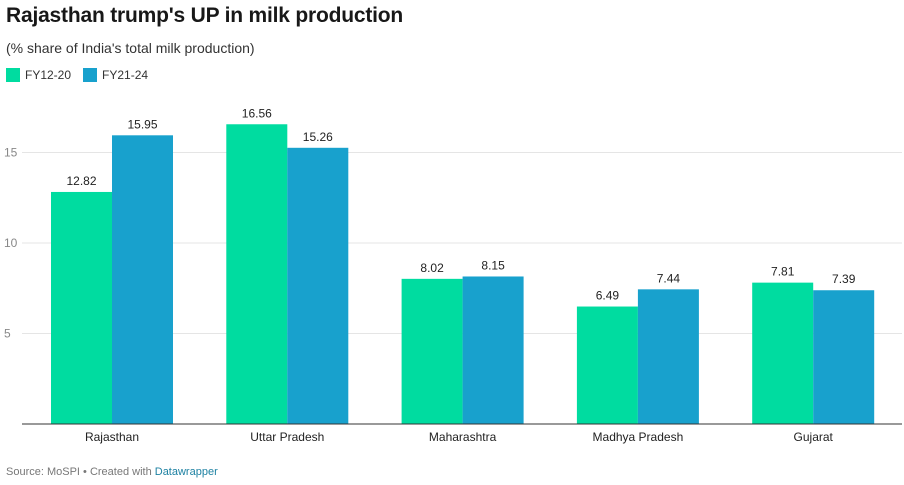 The image size is (904, 485). What do you see at coordinates (186, 472) in the screenshot?
I see `datawrapper-link: Datawrapper` at bounding box center [186, 472].